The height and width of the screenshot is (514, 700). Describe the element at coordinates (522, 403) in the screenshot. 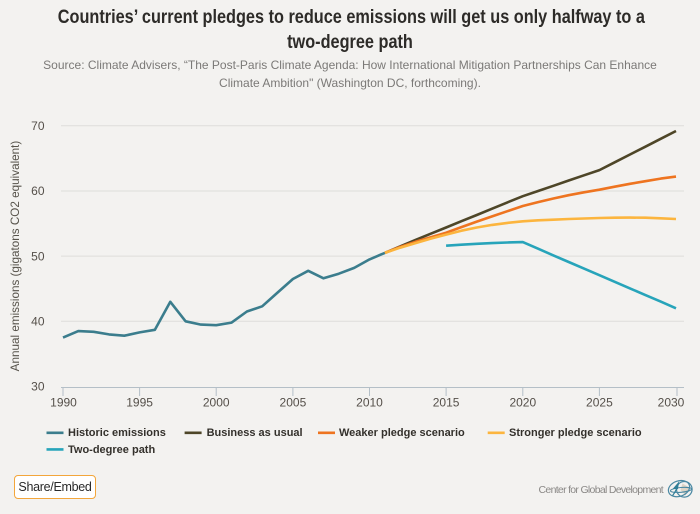

I see `svg-text: 2020` at that location.